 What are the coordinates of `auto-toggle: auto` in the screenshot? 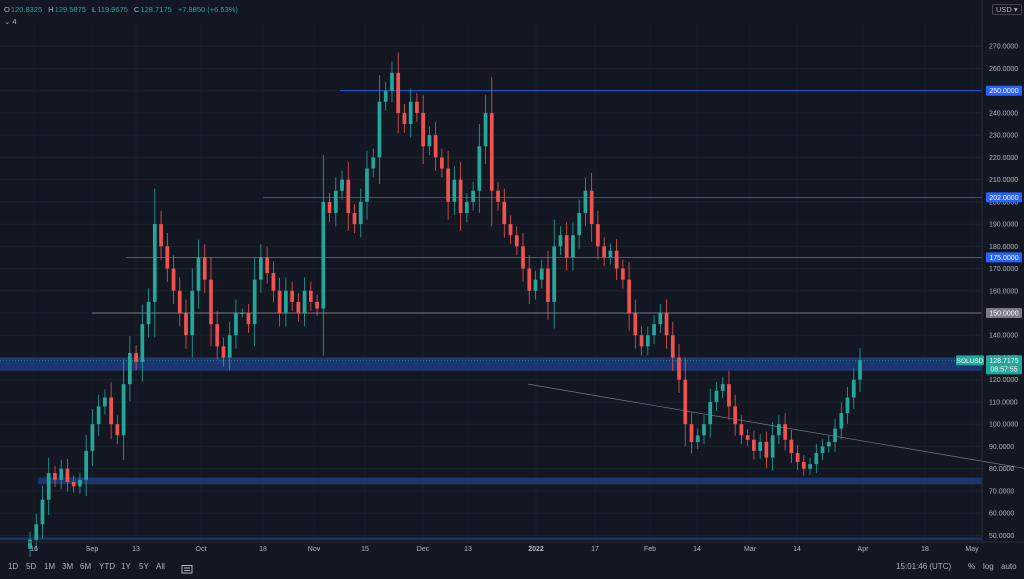 It's located at (1009, 566).